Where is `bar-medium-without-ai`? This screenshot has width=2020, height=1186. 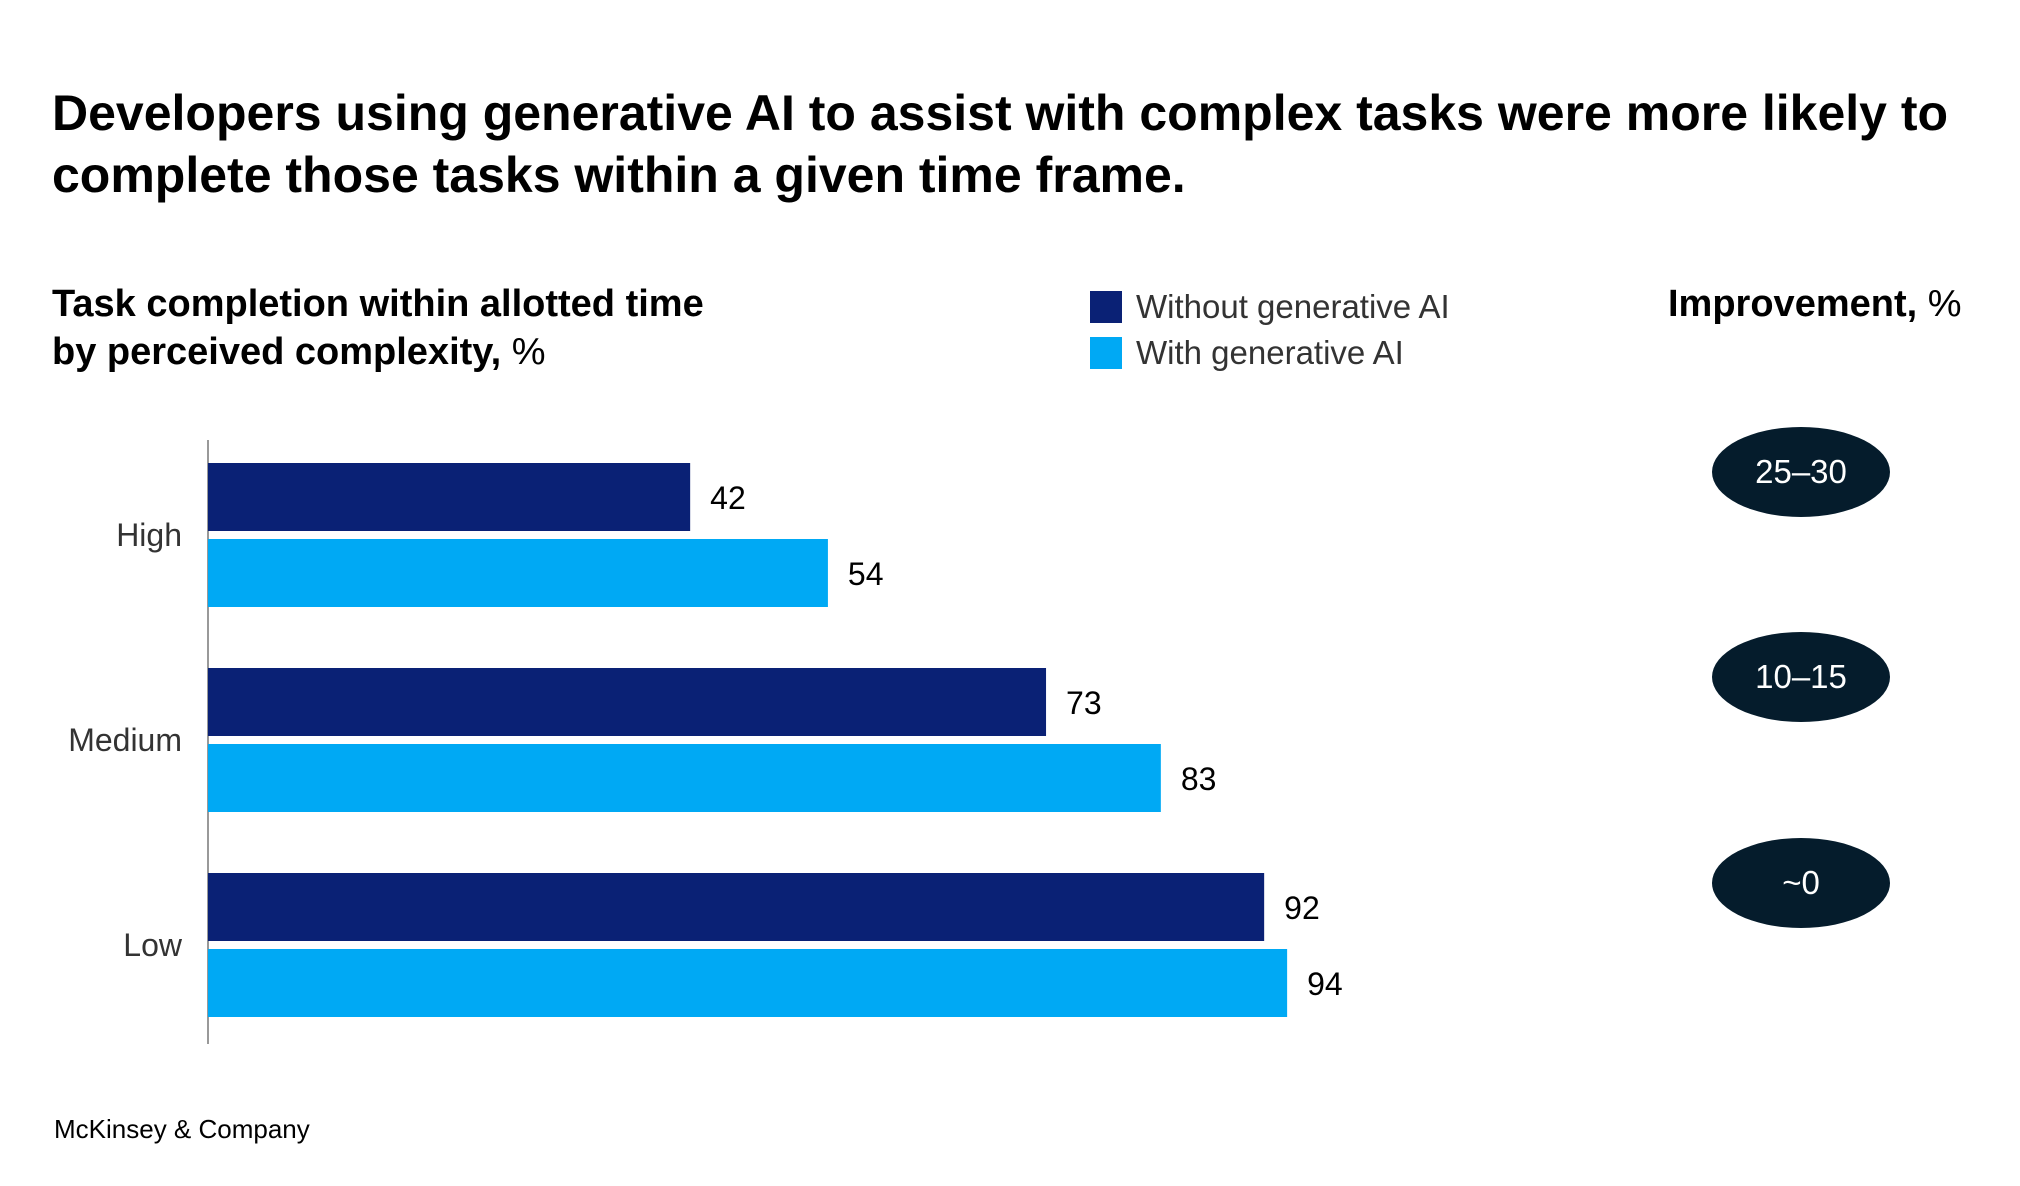
bar-medium-without-ai is located at coordinates (627, 702).